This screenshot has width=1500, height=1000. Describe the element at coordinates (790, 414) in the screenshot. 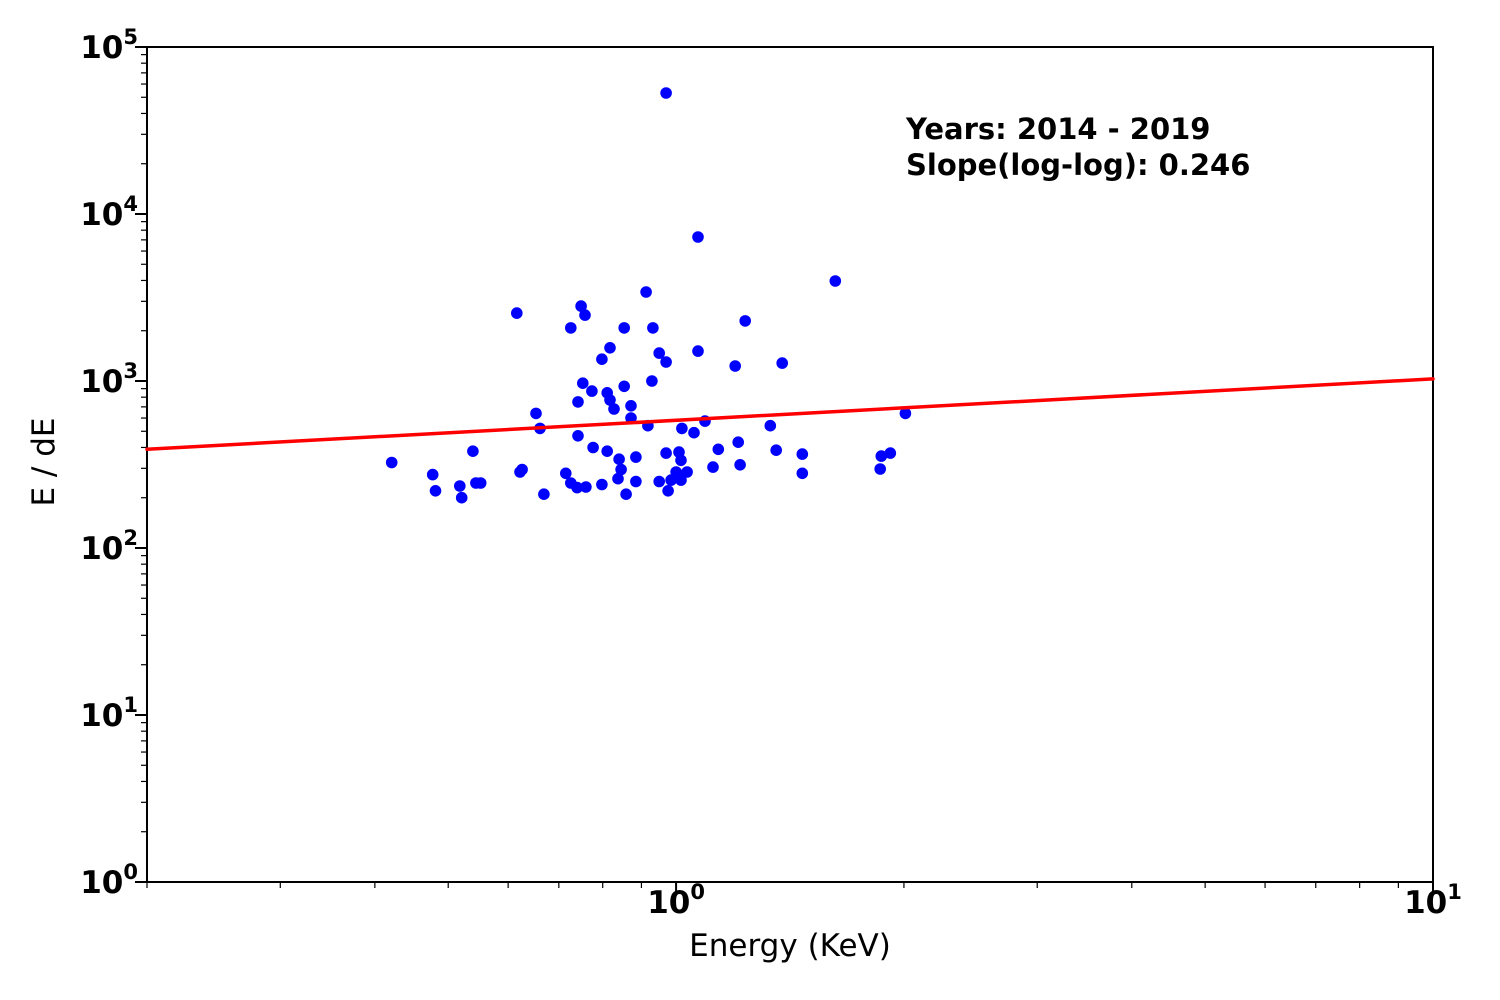

I see `fit-line` at that location.